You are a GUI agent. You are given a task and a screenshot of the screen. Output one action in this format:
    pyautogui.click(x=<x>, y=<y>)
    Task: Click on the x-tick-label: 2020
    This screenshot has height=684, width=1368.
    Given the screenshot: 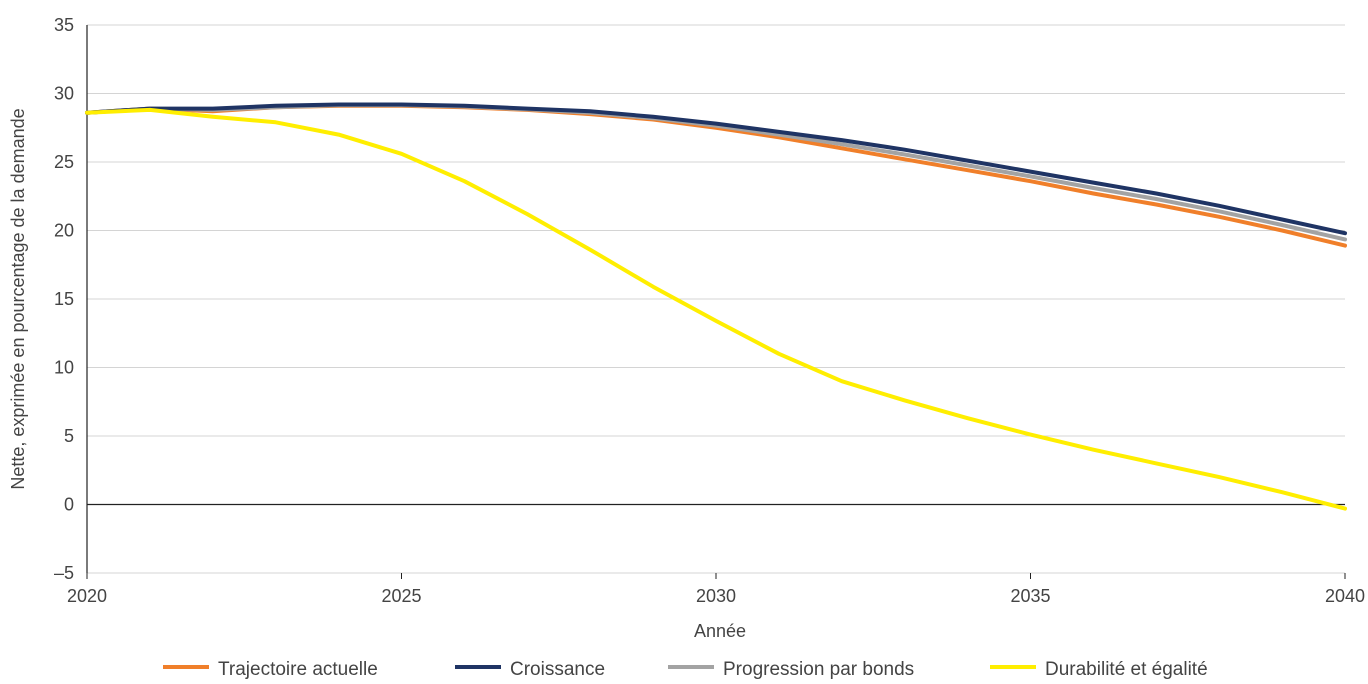 What is the action you would take?
    pyautogui.click(x=87, y=596)
    